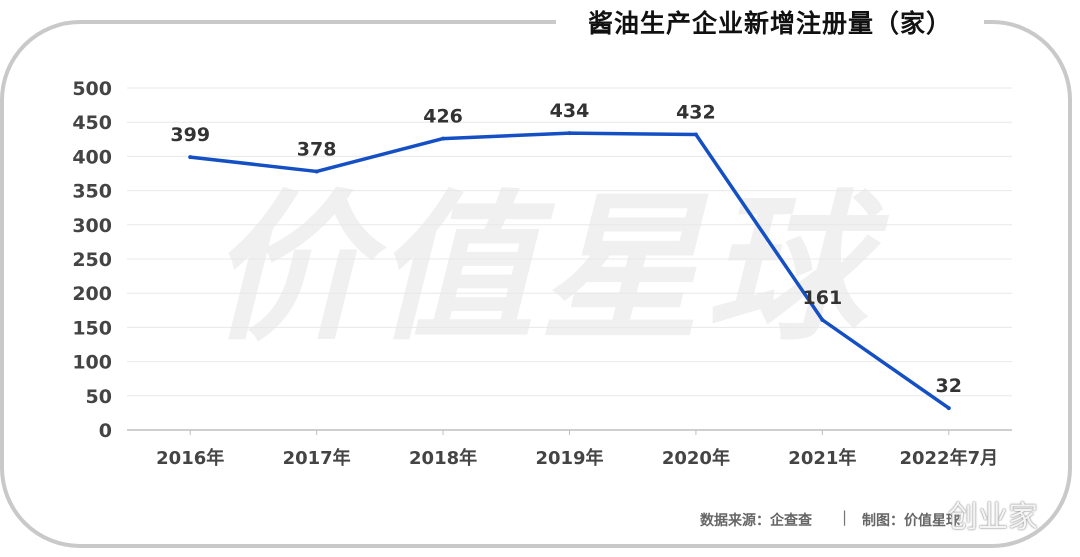  Describe the element at coordinates (696, 113) in the screenshot. I see `data-label: 432` at that location.